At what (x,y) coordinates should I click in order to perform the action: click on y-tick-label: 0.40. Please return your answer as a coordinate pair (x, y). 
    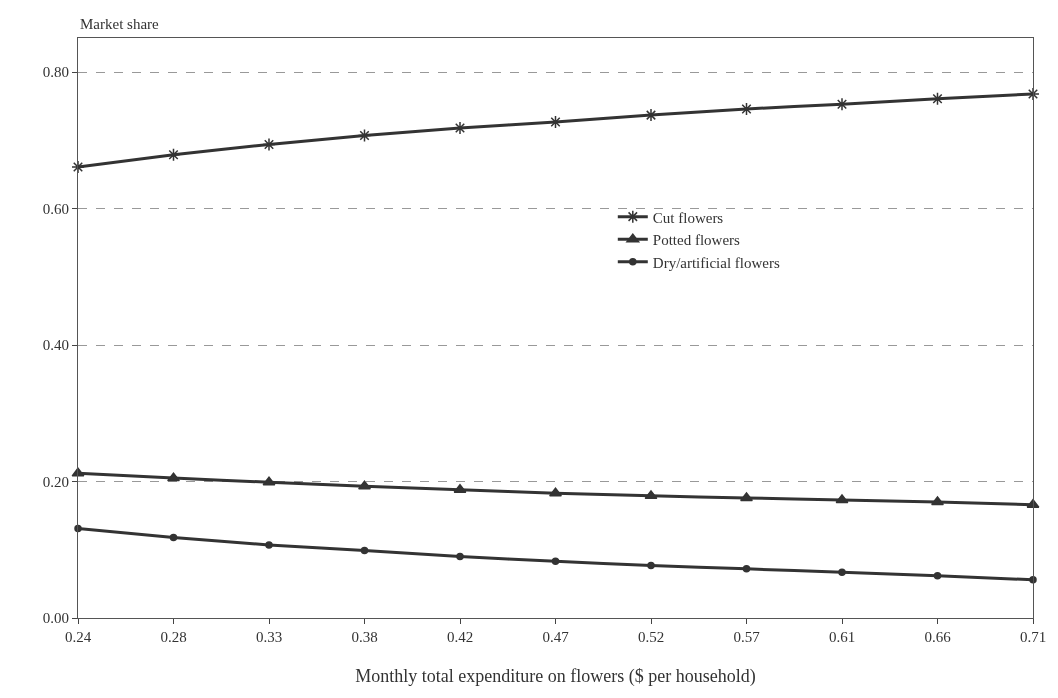
    Looking at the image, I should click on (55, 345).